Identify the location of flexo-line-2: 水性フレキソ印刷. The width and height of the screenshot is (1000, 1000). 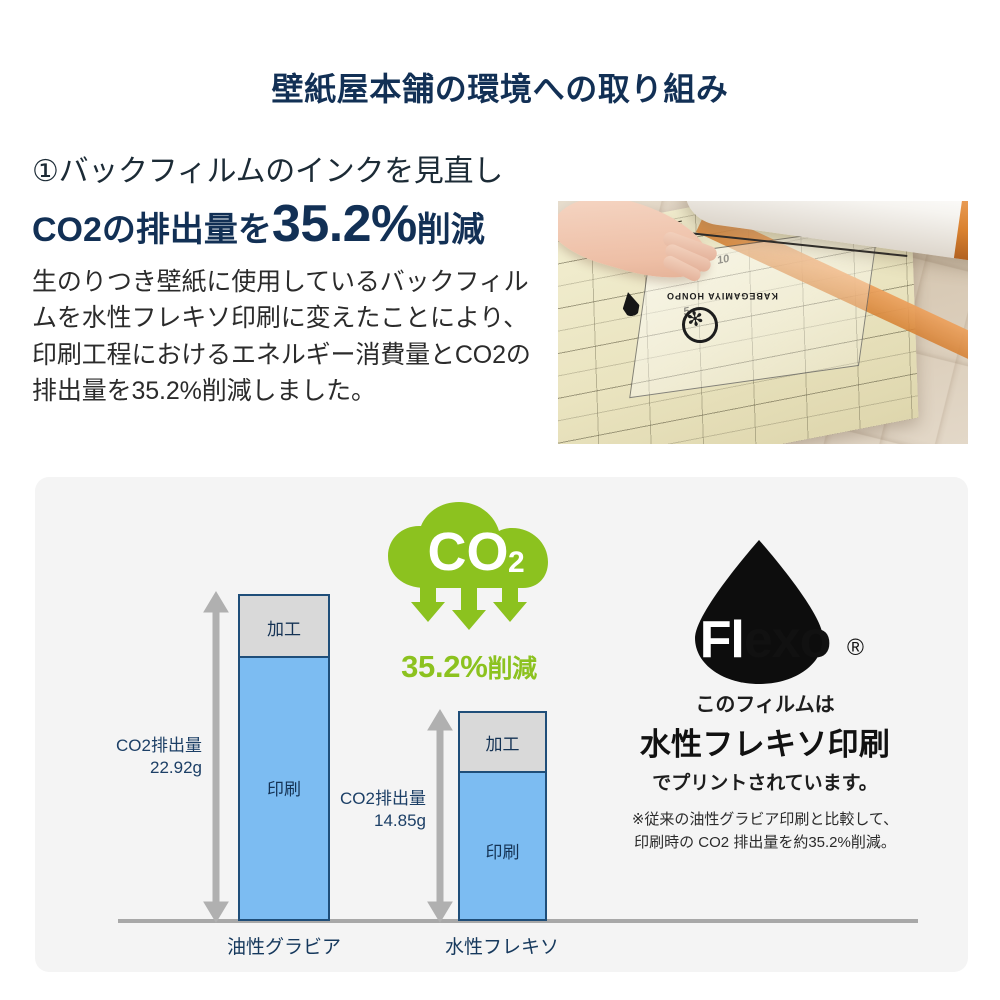
(765, 744).